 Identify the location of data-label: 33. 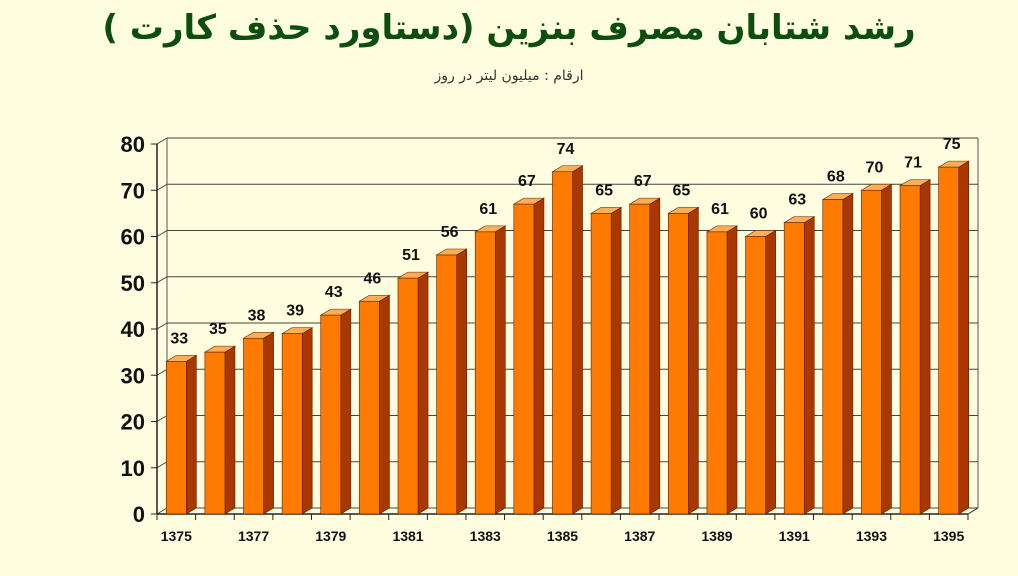
(179, 338).